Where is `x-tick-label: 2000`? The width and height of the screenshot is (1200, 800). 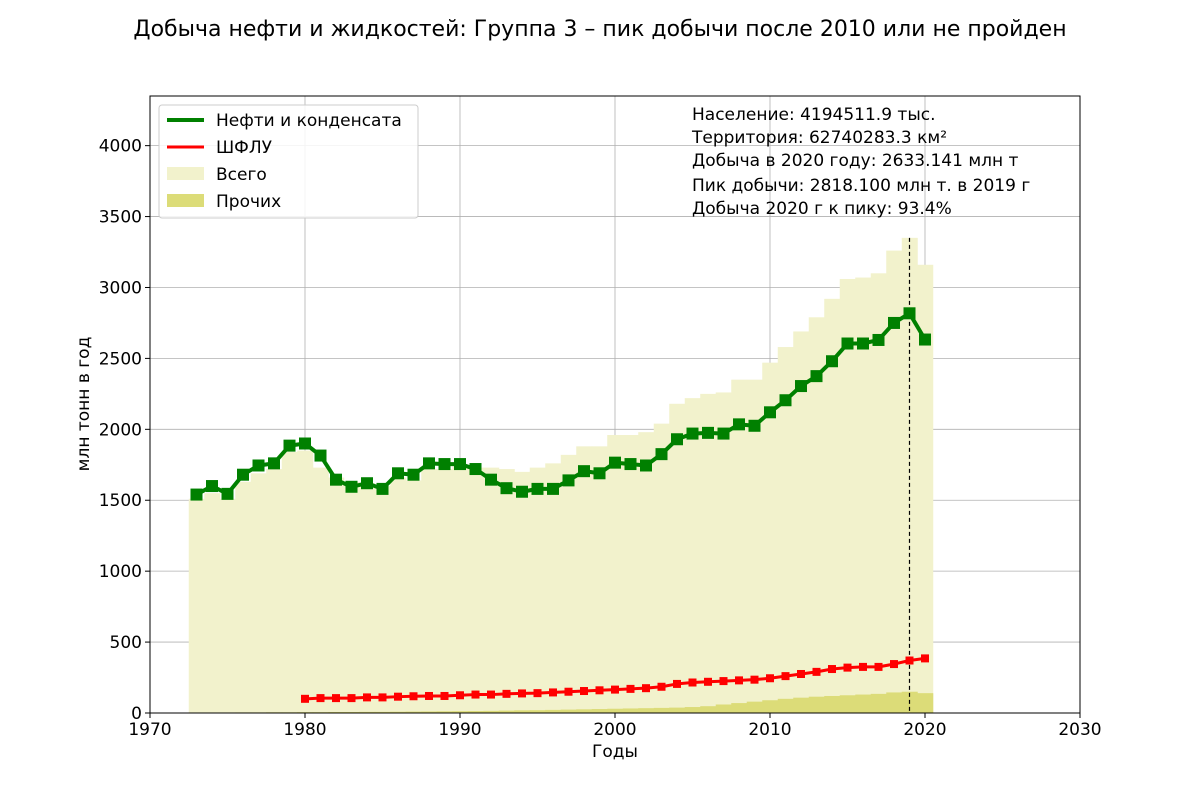
x-tick-label: 2000 is located at coordinates (614, 730).